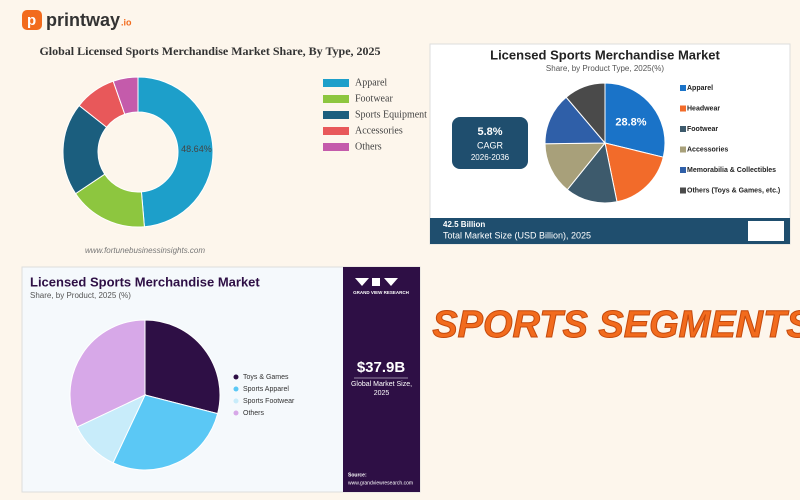 The image size is (800, 500). I want to click on source-label: Source:, so click(357, 475).